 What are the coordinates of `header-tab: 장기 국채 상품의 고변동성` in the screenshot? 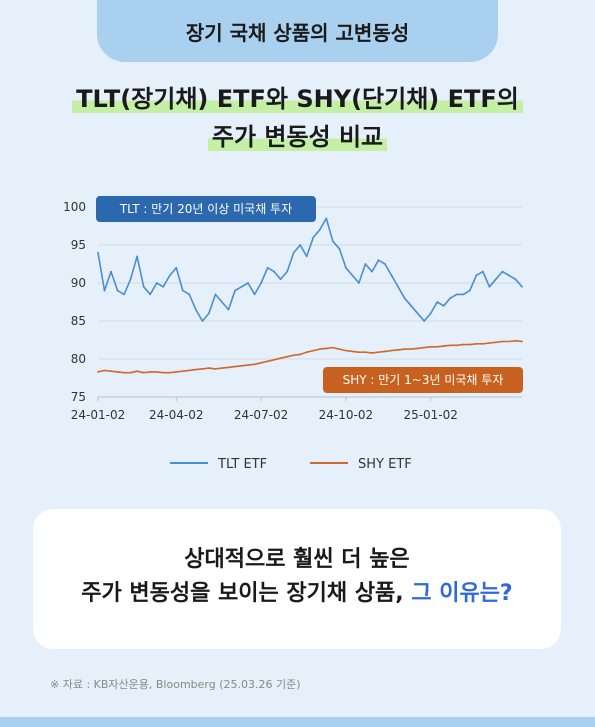 It's located at (297, 31).